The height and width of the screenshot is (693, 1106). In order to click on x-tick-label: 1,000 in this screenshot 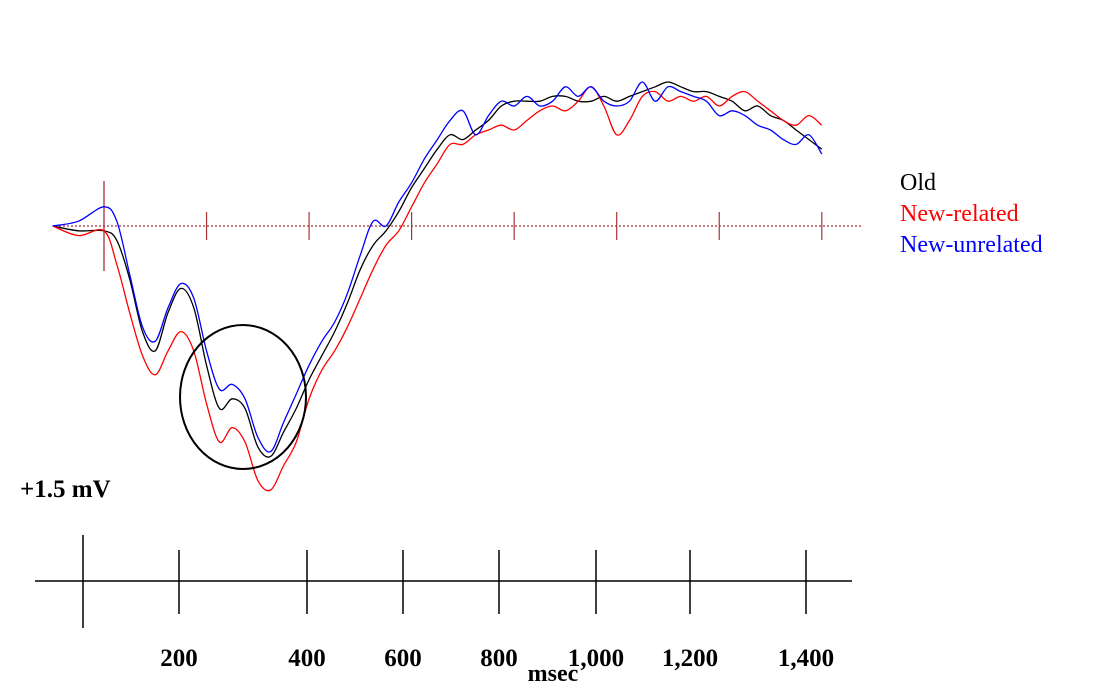, I will do `click(596, 658)`.